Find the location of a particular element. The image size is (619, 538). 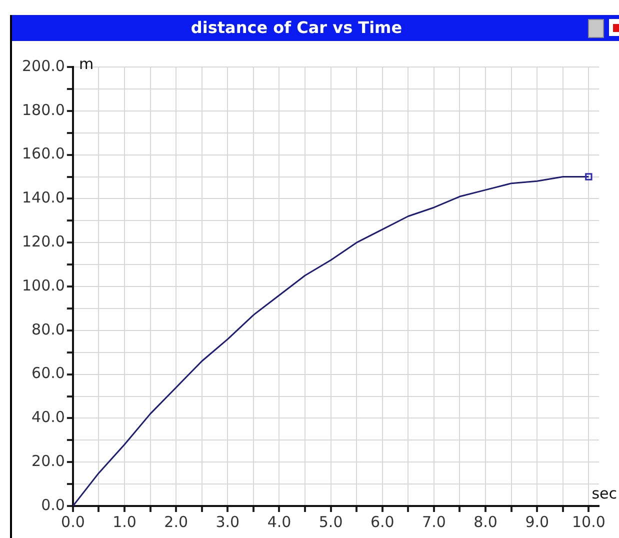

y-axis-title: m is located at coordinates (86, 63).